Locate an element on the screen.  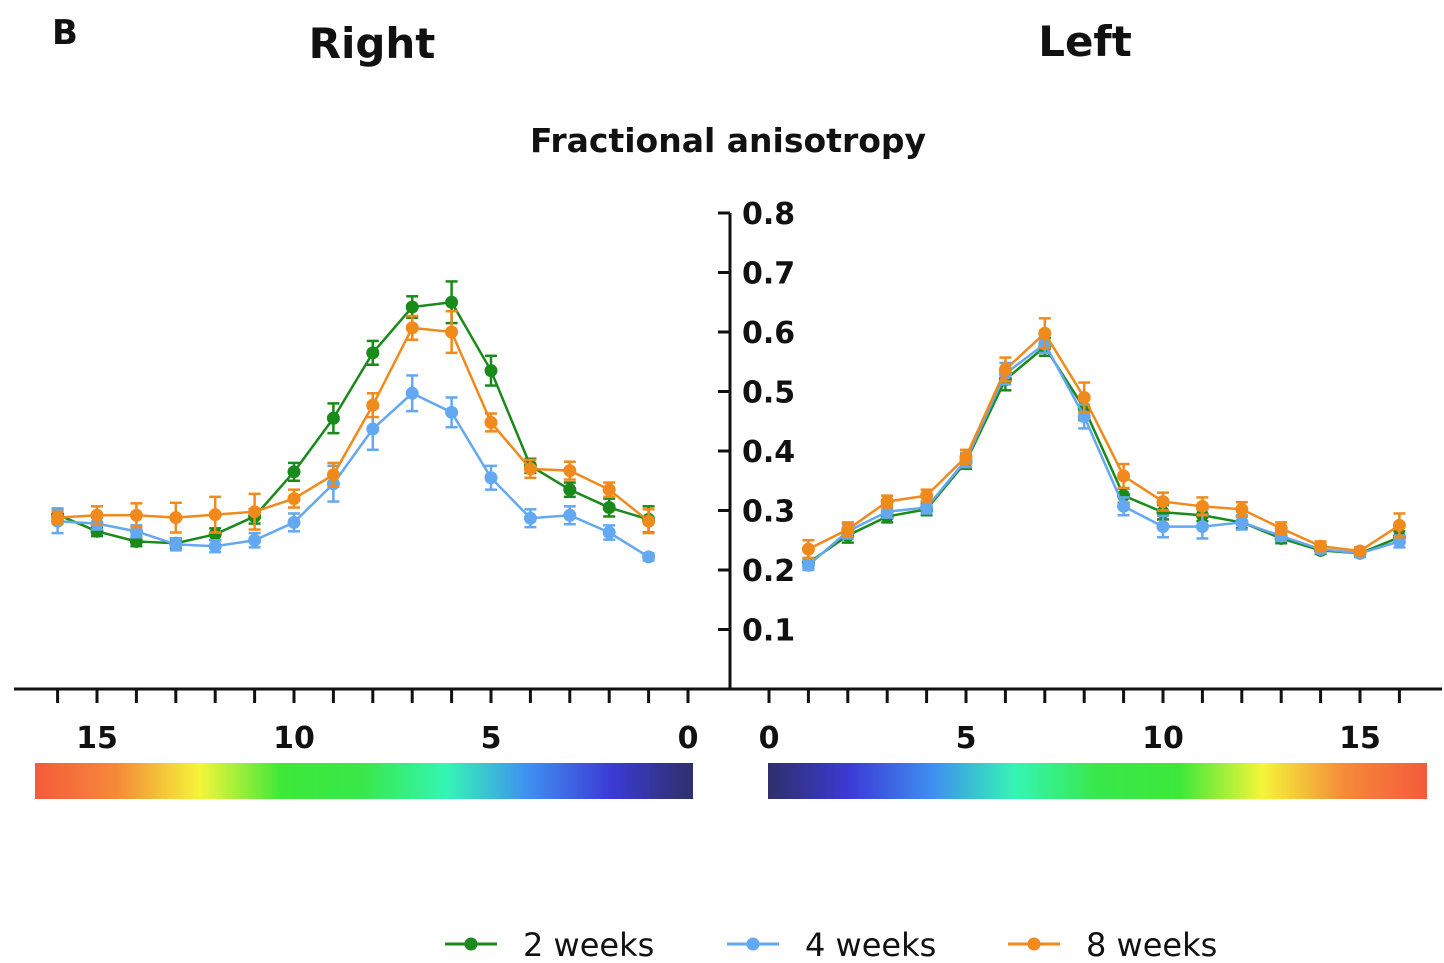
y-tick-label: 0.8 is located at coordinates (768, 214).